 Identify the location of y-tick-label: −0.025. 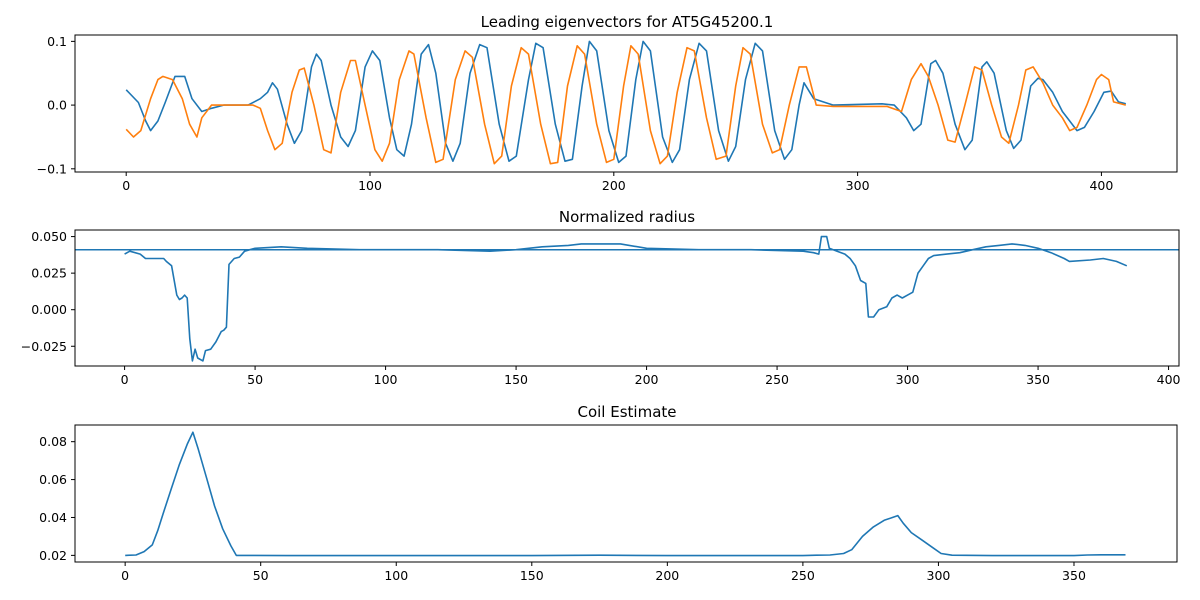
(44, 346).